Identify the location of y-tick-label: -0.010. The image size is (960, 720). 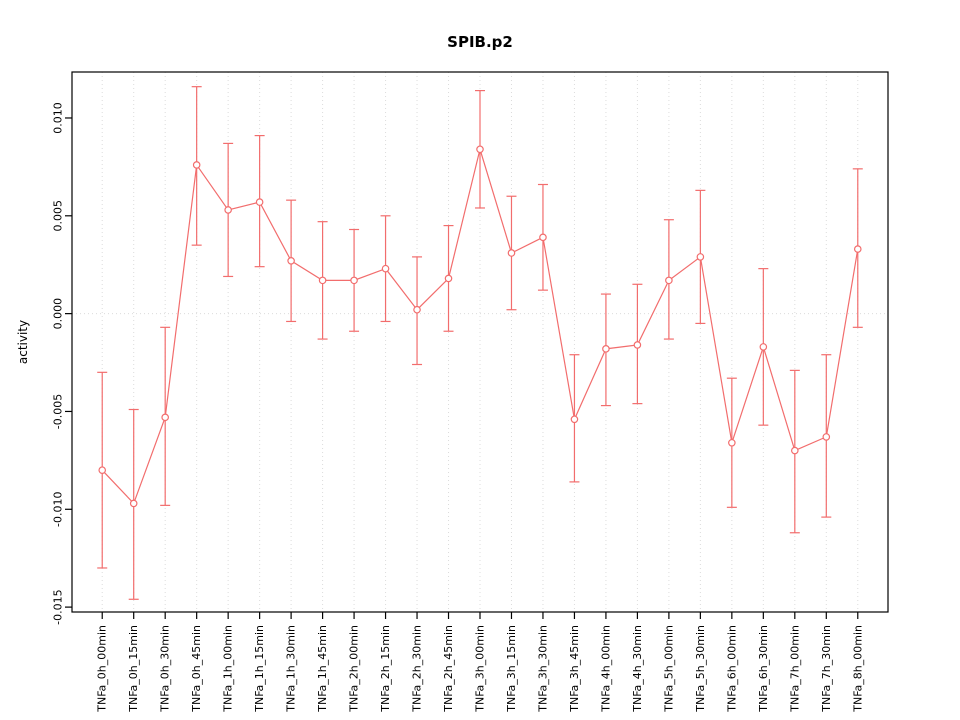
(58, 509).